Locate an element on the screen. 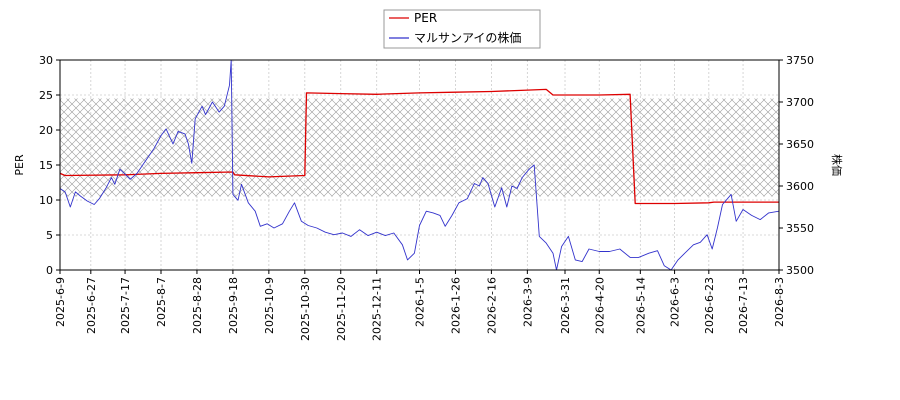  x-tick-label: 2026-8-3 is located at coordinates (779, 302).